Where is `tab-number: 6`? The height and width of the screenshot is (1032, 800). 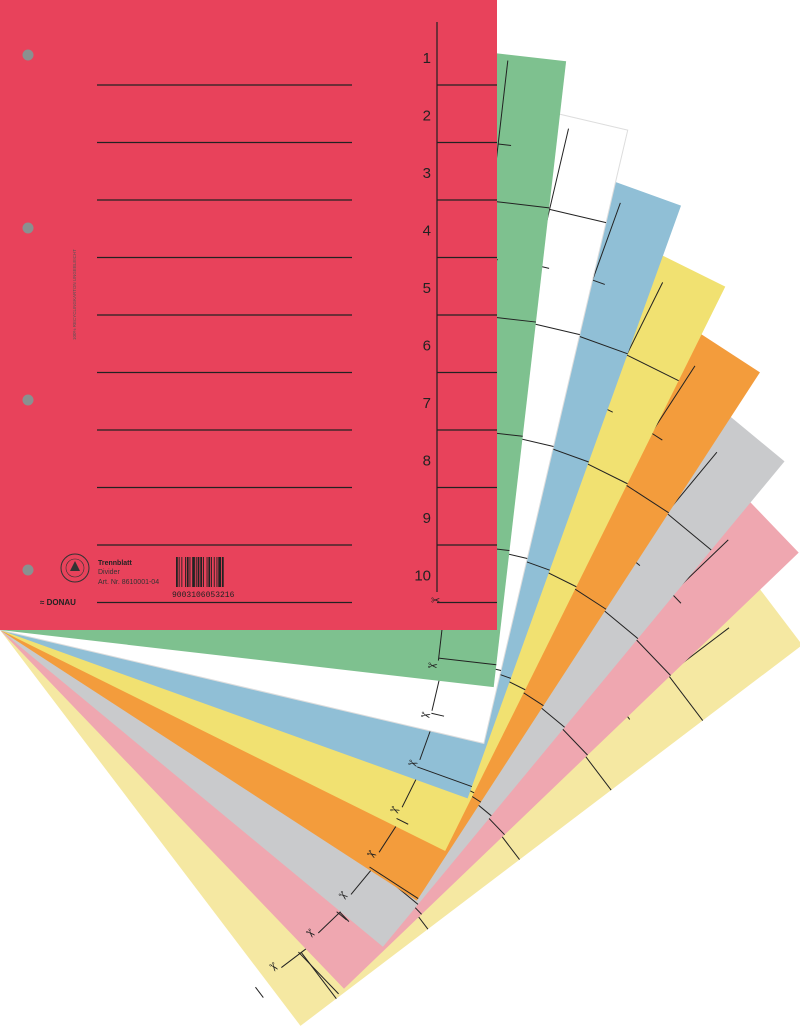 tab-number: 6 is located at coordinates (427, 346).